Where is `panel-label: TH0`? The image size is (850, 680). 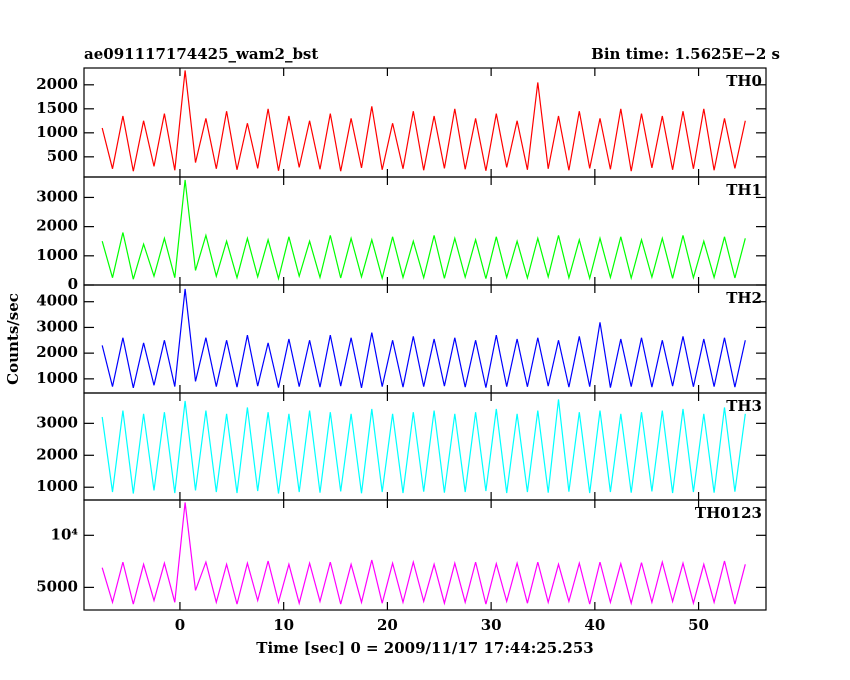 panel-label: TH0 is located at coordinates (744, 81).